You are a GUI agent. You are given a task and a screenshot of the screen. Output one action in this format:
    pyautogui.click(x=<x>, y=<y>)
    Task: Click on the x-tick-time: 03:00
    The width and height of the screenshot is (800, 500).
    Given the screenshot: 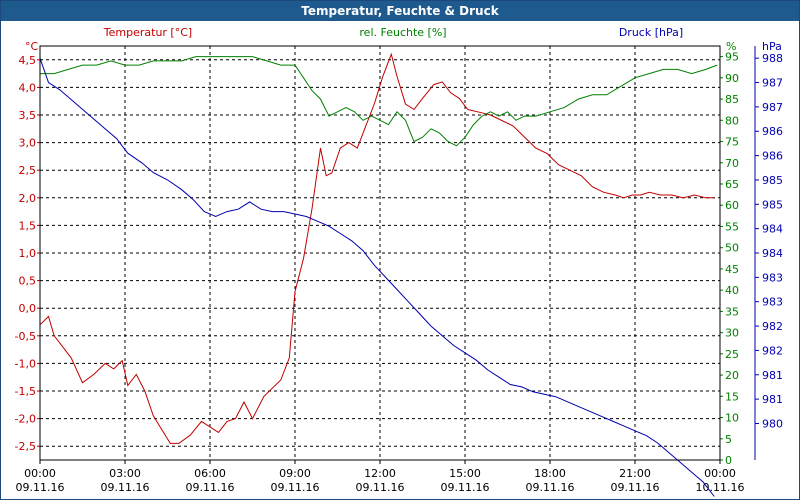 What is the action you would take?
    pyautogui.click(x=125, y=473)
    